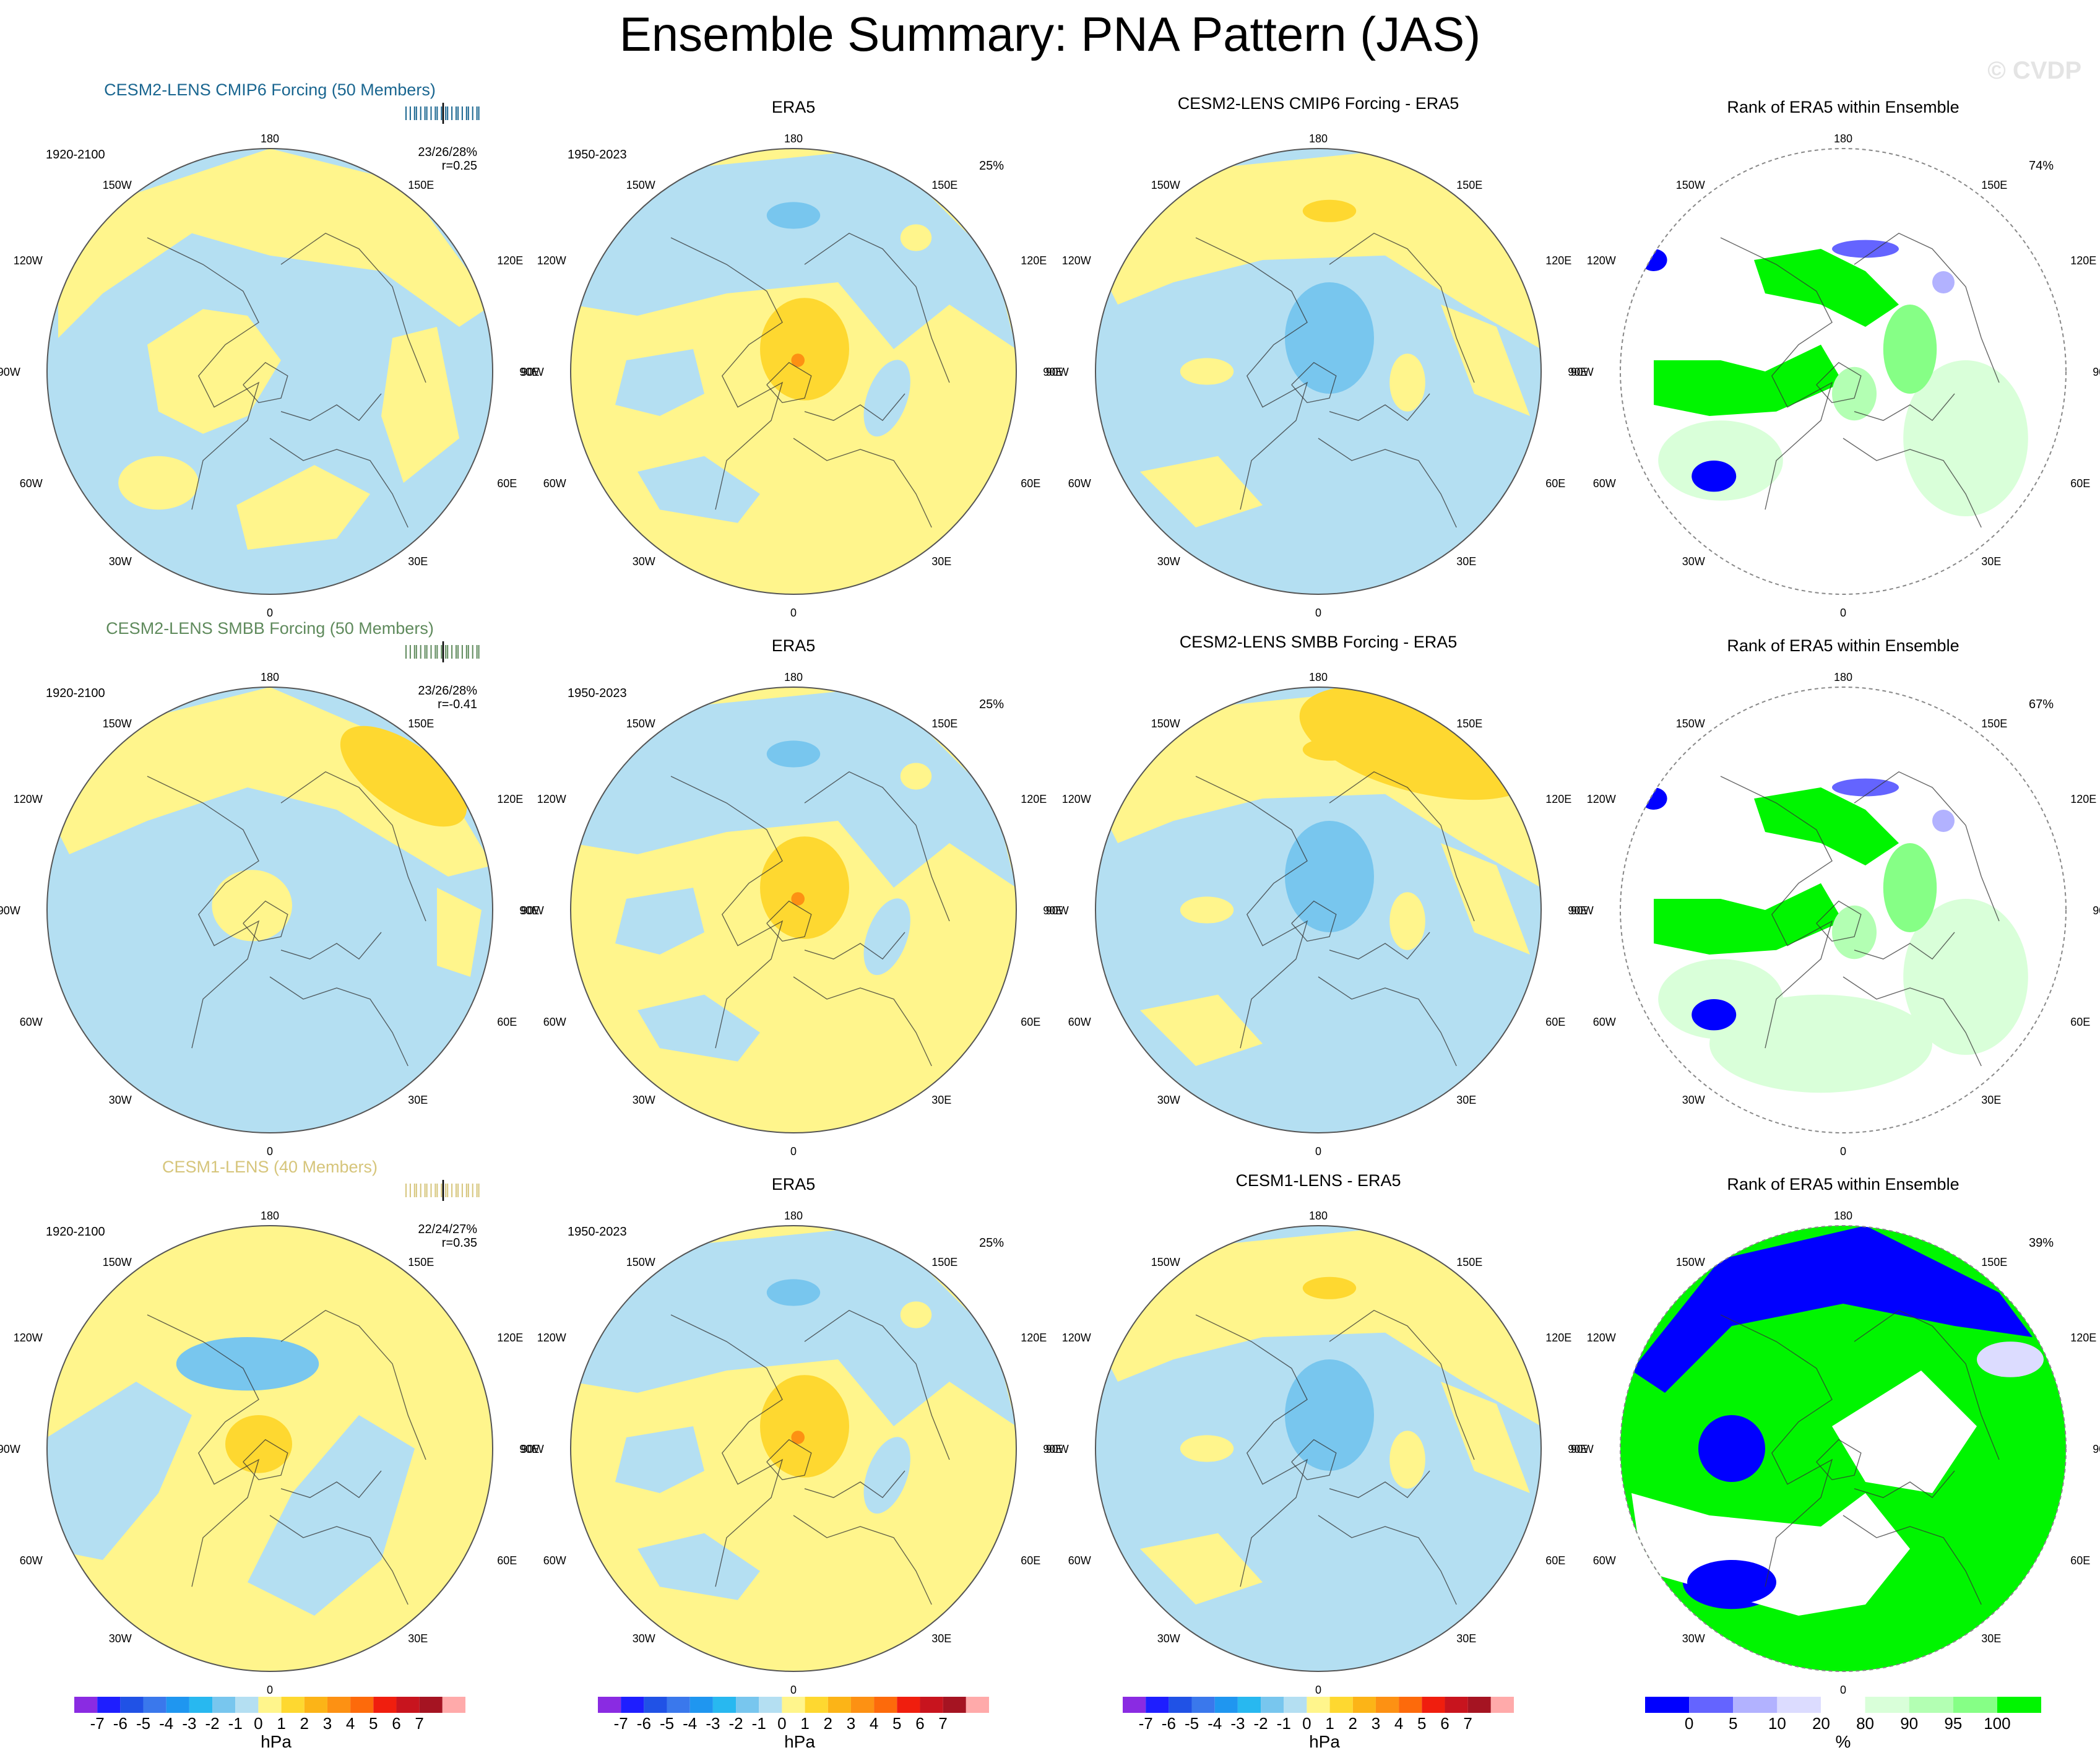 This screenshot has height=1763, width=2100. What do you see at coordinates (1169, 1723) in the screenshot?
I see `colorbar-tick: -6` at bounding box center [1169, 1723].